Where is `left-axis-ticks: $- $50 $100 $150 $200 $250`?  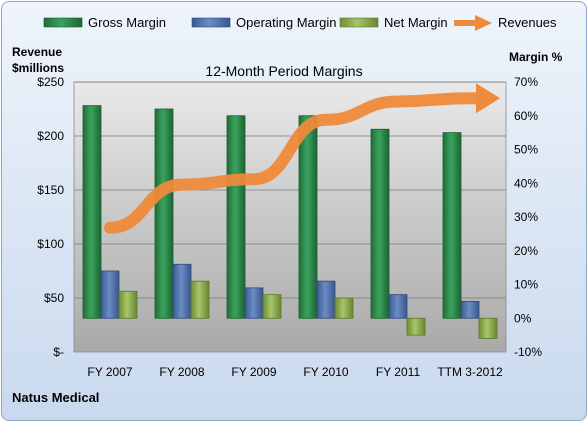
left-axis-ticks: $- $50 $100 $150 $200 $250 is located at coordinates (50, 217).